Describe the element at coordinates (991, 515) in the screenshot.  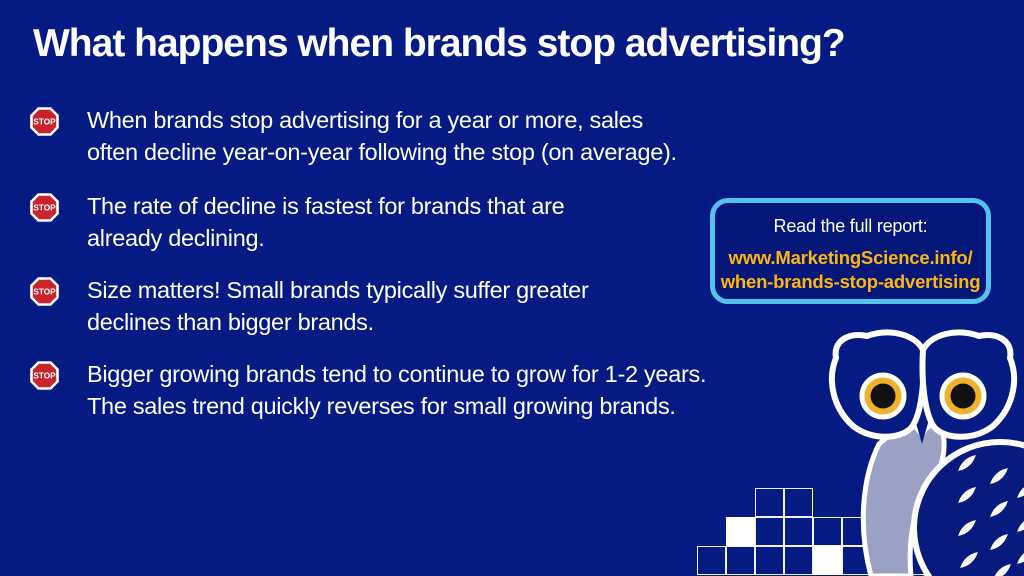
I see `owl-feathers` at that location.